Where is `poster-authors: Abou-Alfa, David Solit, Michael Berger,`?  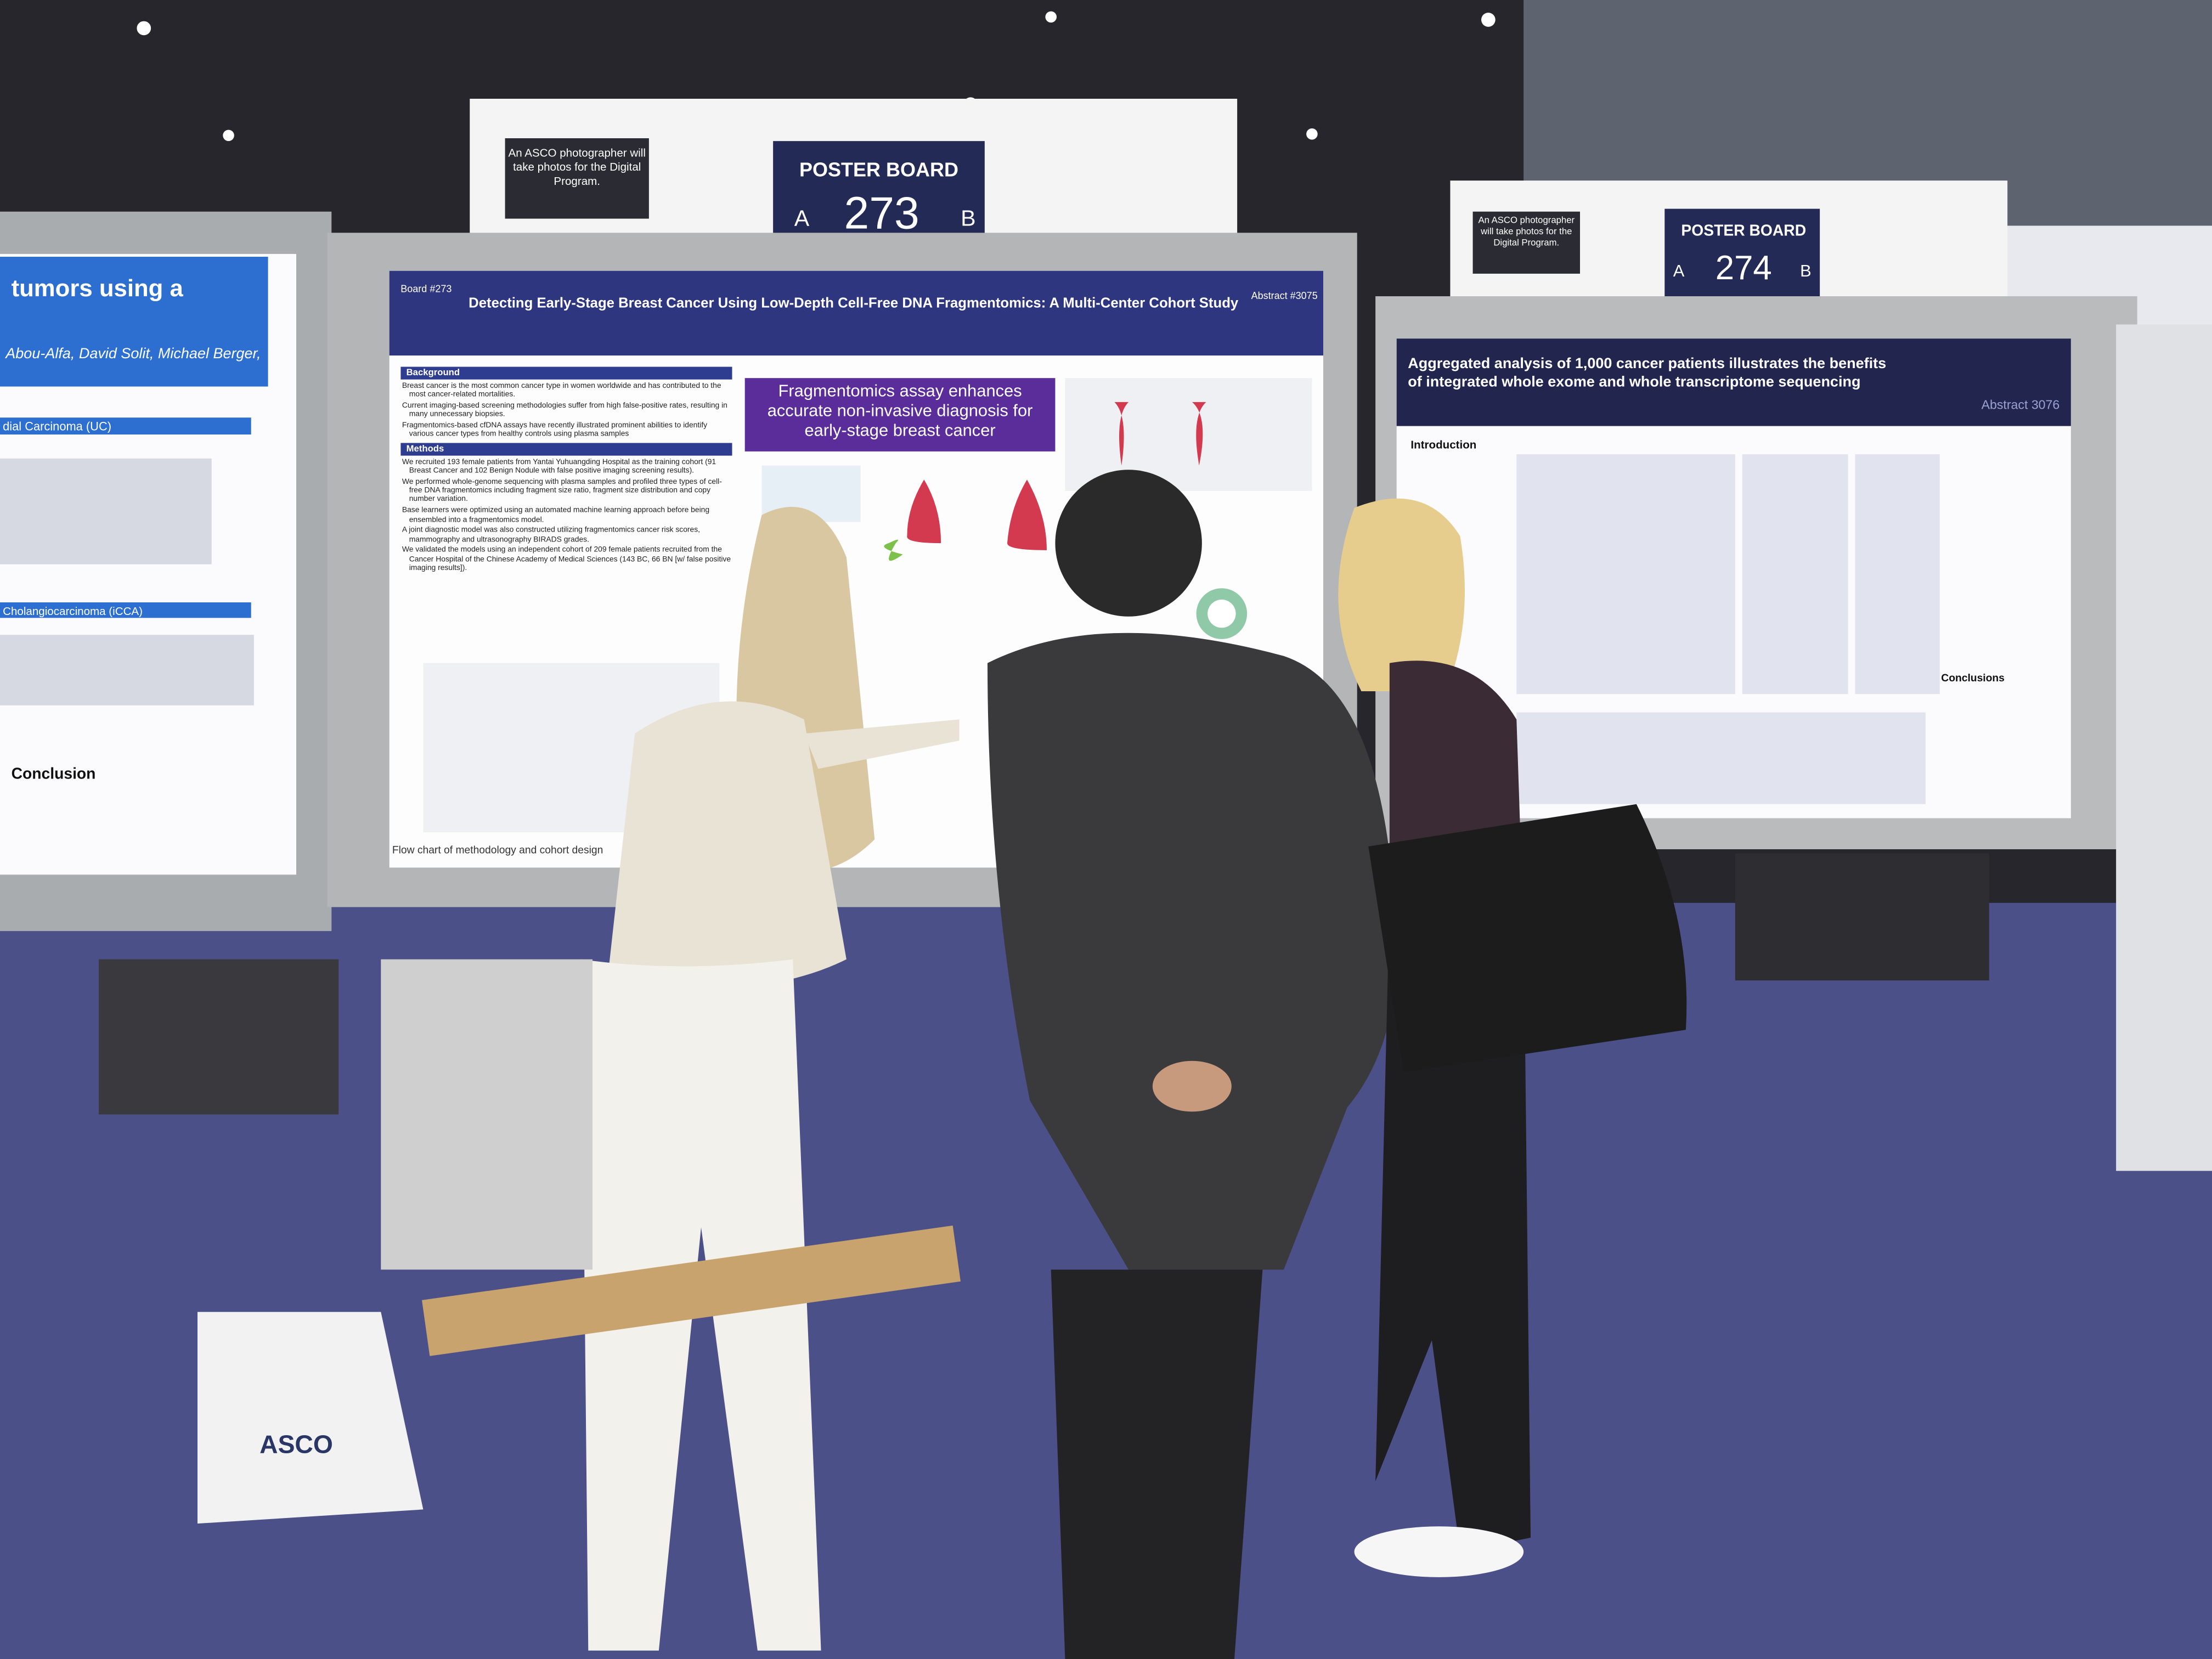 poster-authors: Abou-Alfa, David Solit, Michael Berger, is located at coordinates (132, 353).